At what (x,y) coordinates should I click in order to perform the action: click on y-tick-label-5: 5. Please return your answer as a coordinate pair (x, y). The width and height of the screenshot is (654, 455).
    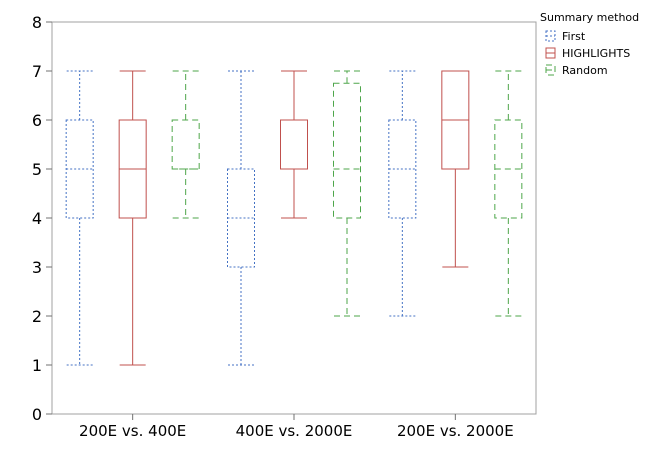
    Looking at the image, I should click on (37, 169).